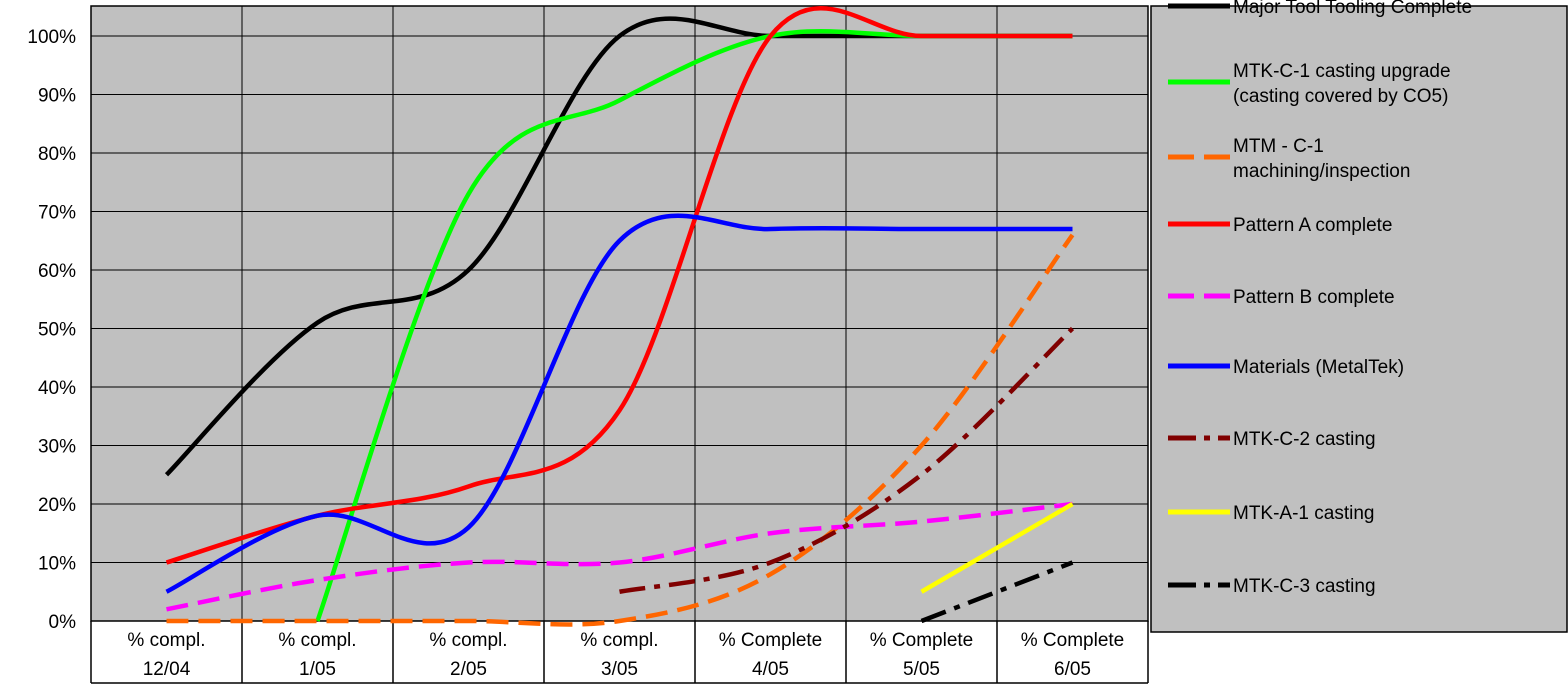 This screenshot has width=1568, height=689. Describe the element at coordinates (57, 330) in the screenshot. I see `y-tick-label: 50%` at that location.